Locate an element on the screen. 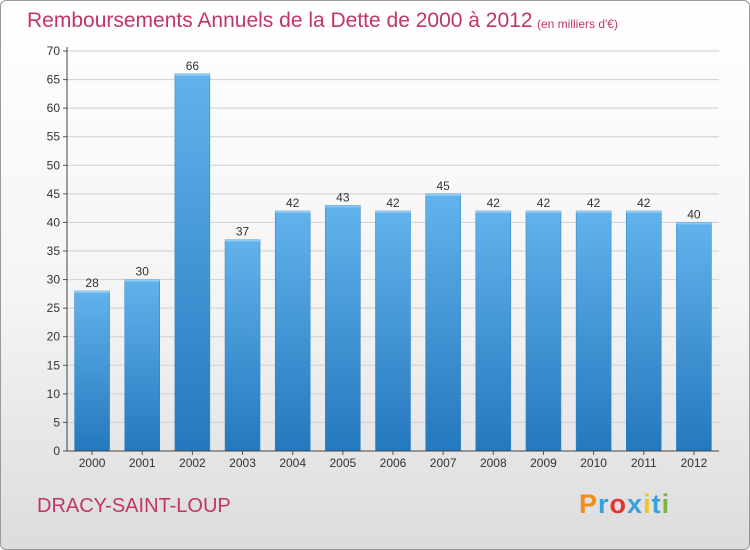 The height and width of the screenshot is (550, 750). bar-2005 is located at coordinates (343, 328).